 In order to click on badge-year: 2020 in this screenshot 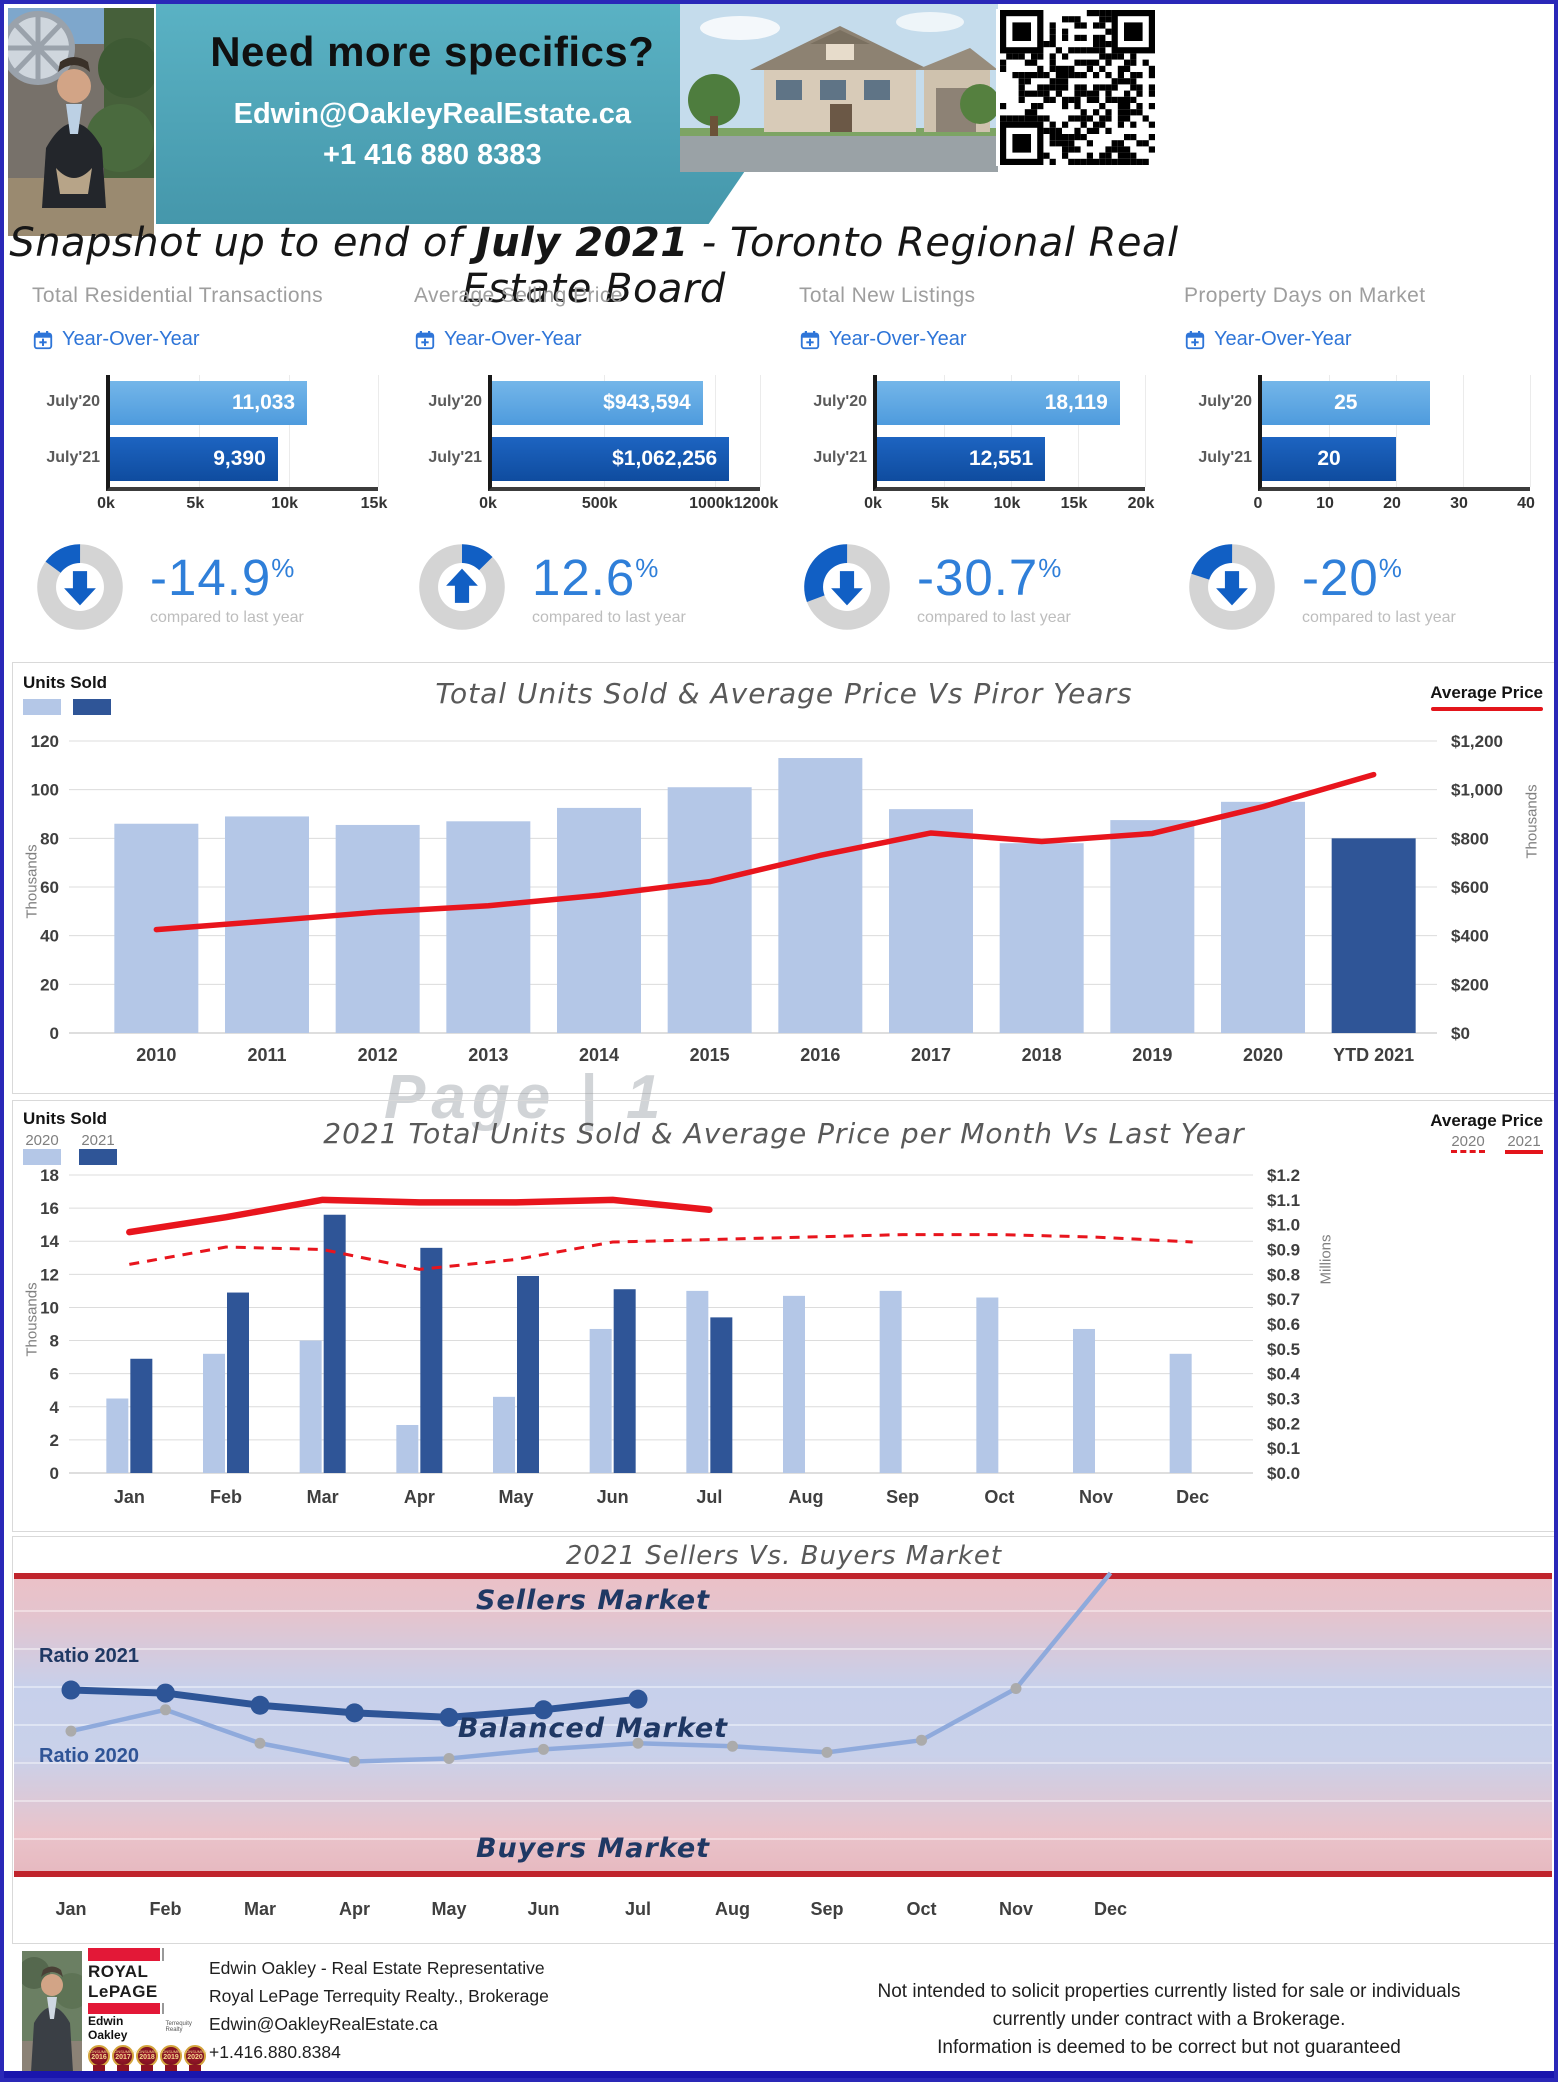, I will do `click(195, 2057)`.